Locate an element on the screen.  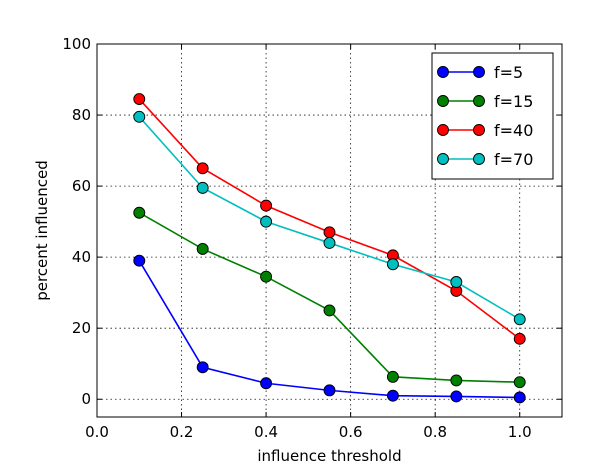
legend-item: f=70 is located at coordinates (485, 159).